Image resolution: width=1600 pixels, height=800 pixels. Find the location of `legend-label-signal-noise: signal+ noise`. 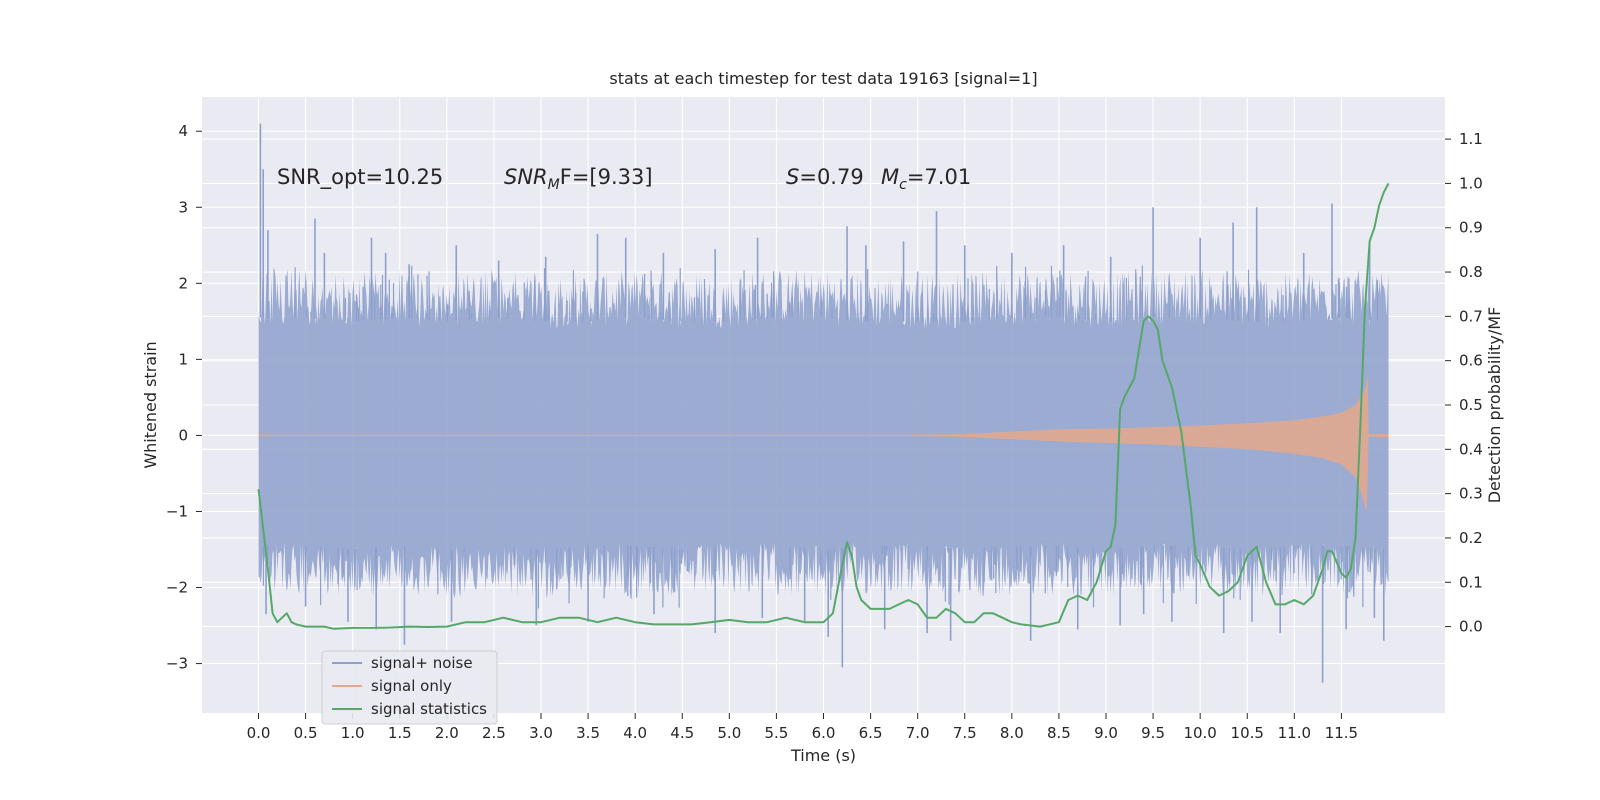

legend-label-signal-noise: signal+ noise is located at coordinates (422, 663).